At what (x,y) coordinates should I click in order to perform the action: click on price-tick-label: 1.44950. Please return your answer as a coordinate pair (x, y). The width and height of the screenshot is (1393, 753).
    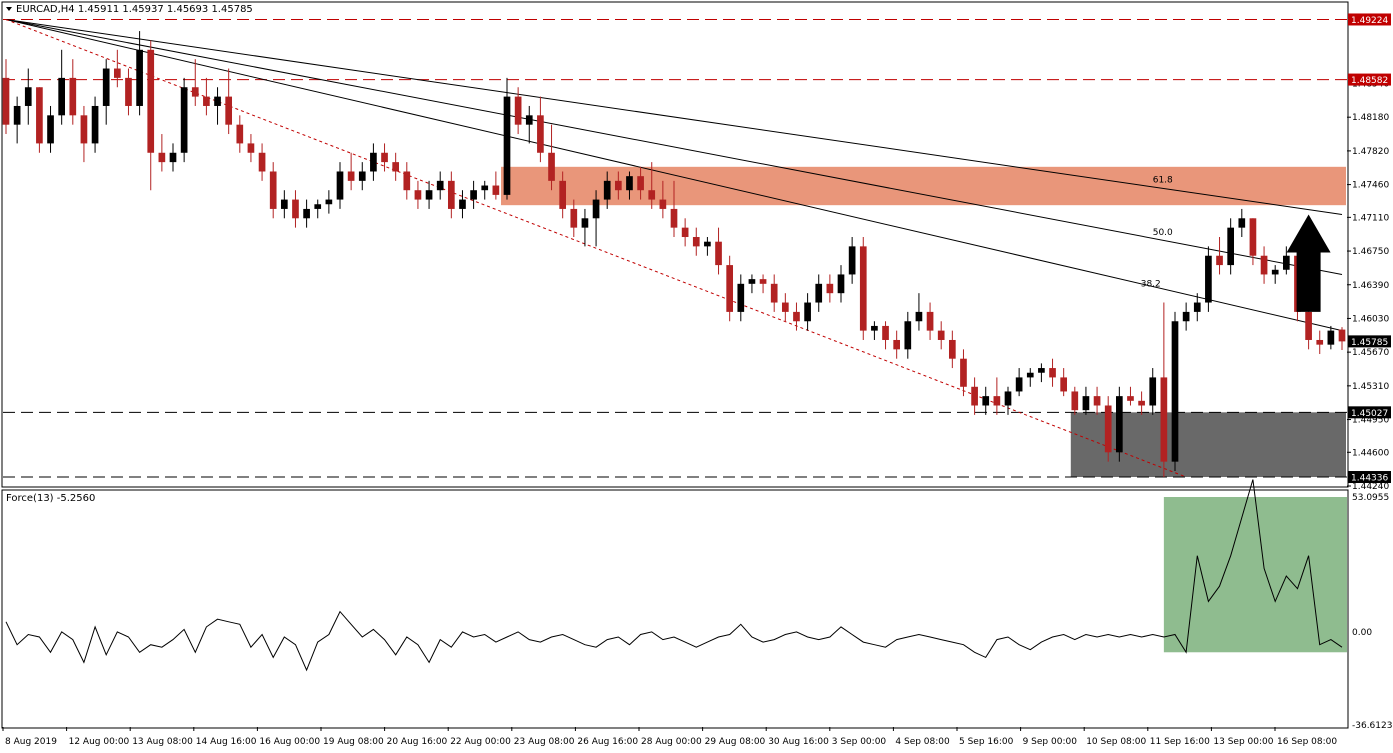
    Looking at the image, I should click on (1370, 421).